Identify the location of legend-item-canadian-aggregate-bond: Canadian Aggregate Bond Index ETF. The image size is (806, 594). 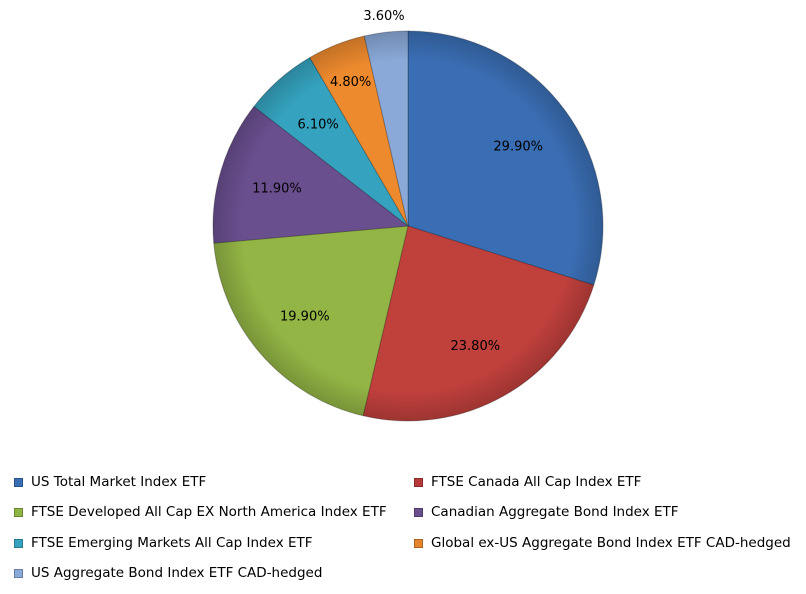
(546, 512).